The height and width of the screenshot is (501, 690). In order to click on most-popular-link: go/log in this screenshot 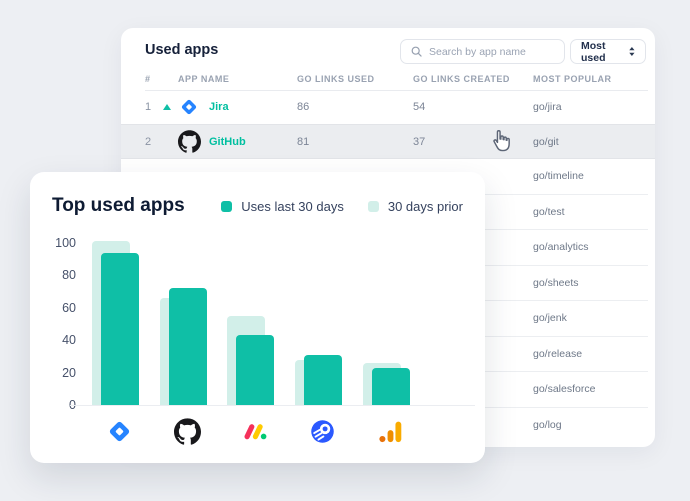, I will do `click(547, 425)`.